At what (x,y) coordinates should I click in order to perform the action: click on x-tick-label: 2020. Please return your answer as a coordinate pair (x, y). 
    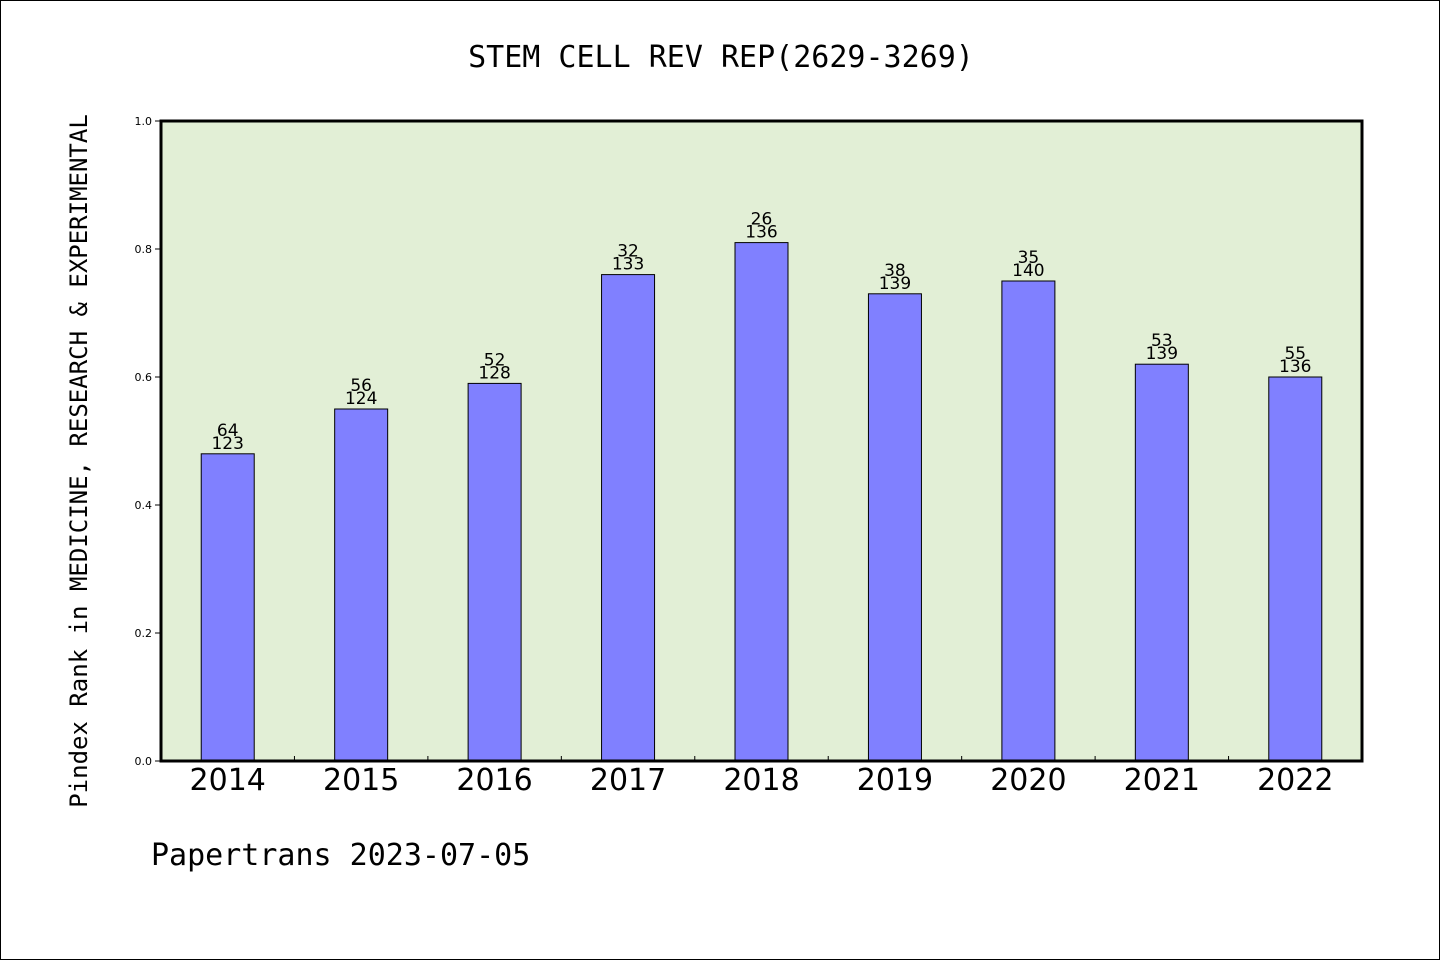
    Looking at the image, I should click on (1028, 780).